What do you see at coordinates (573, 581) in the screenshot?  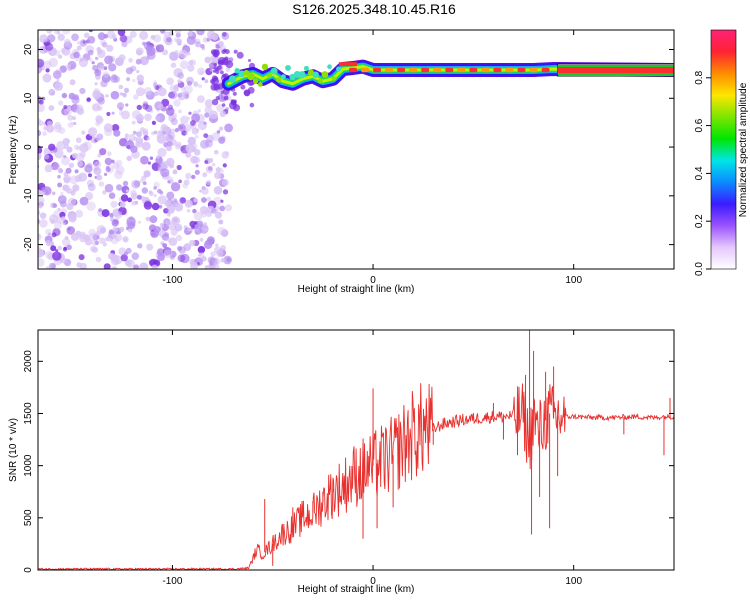 I see `x-tick-label: 100` at bounding box center [573, 581].